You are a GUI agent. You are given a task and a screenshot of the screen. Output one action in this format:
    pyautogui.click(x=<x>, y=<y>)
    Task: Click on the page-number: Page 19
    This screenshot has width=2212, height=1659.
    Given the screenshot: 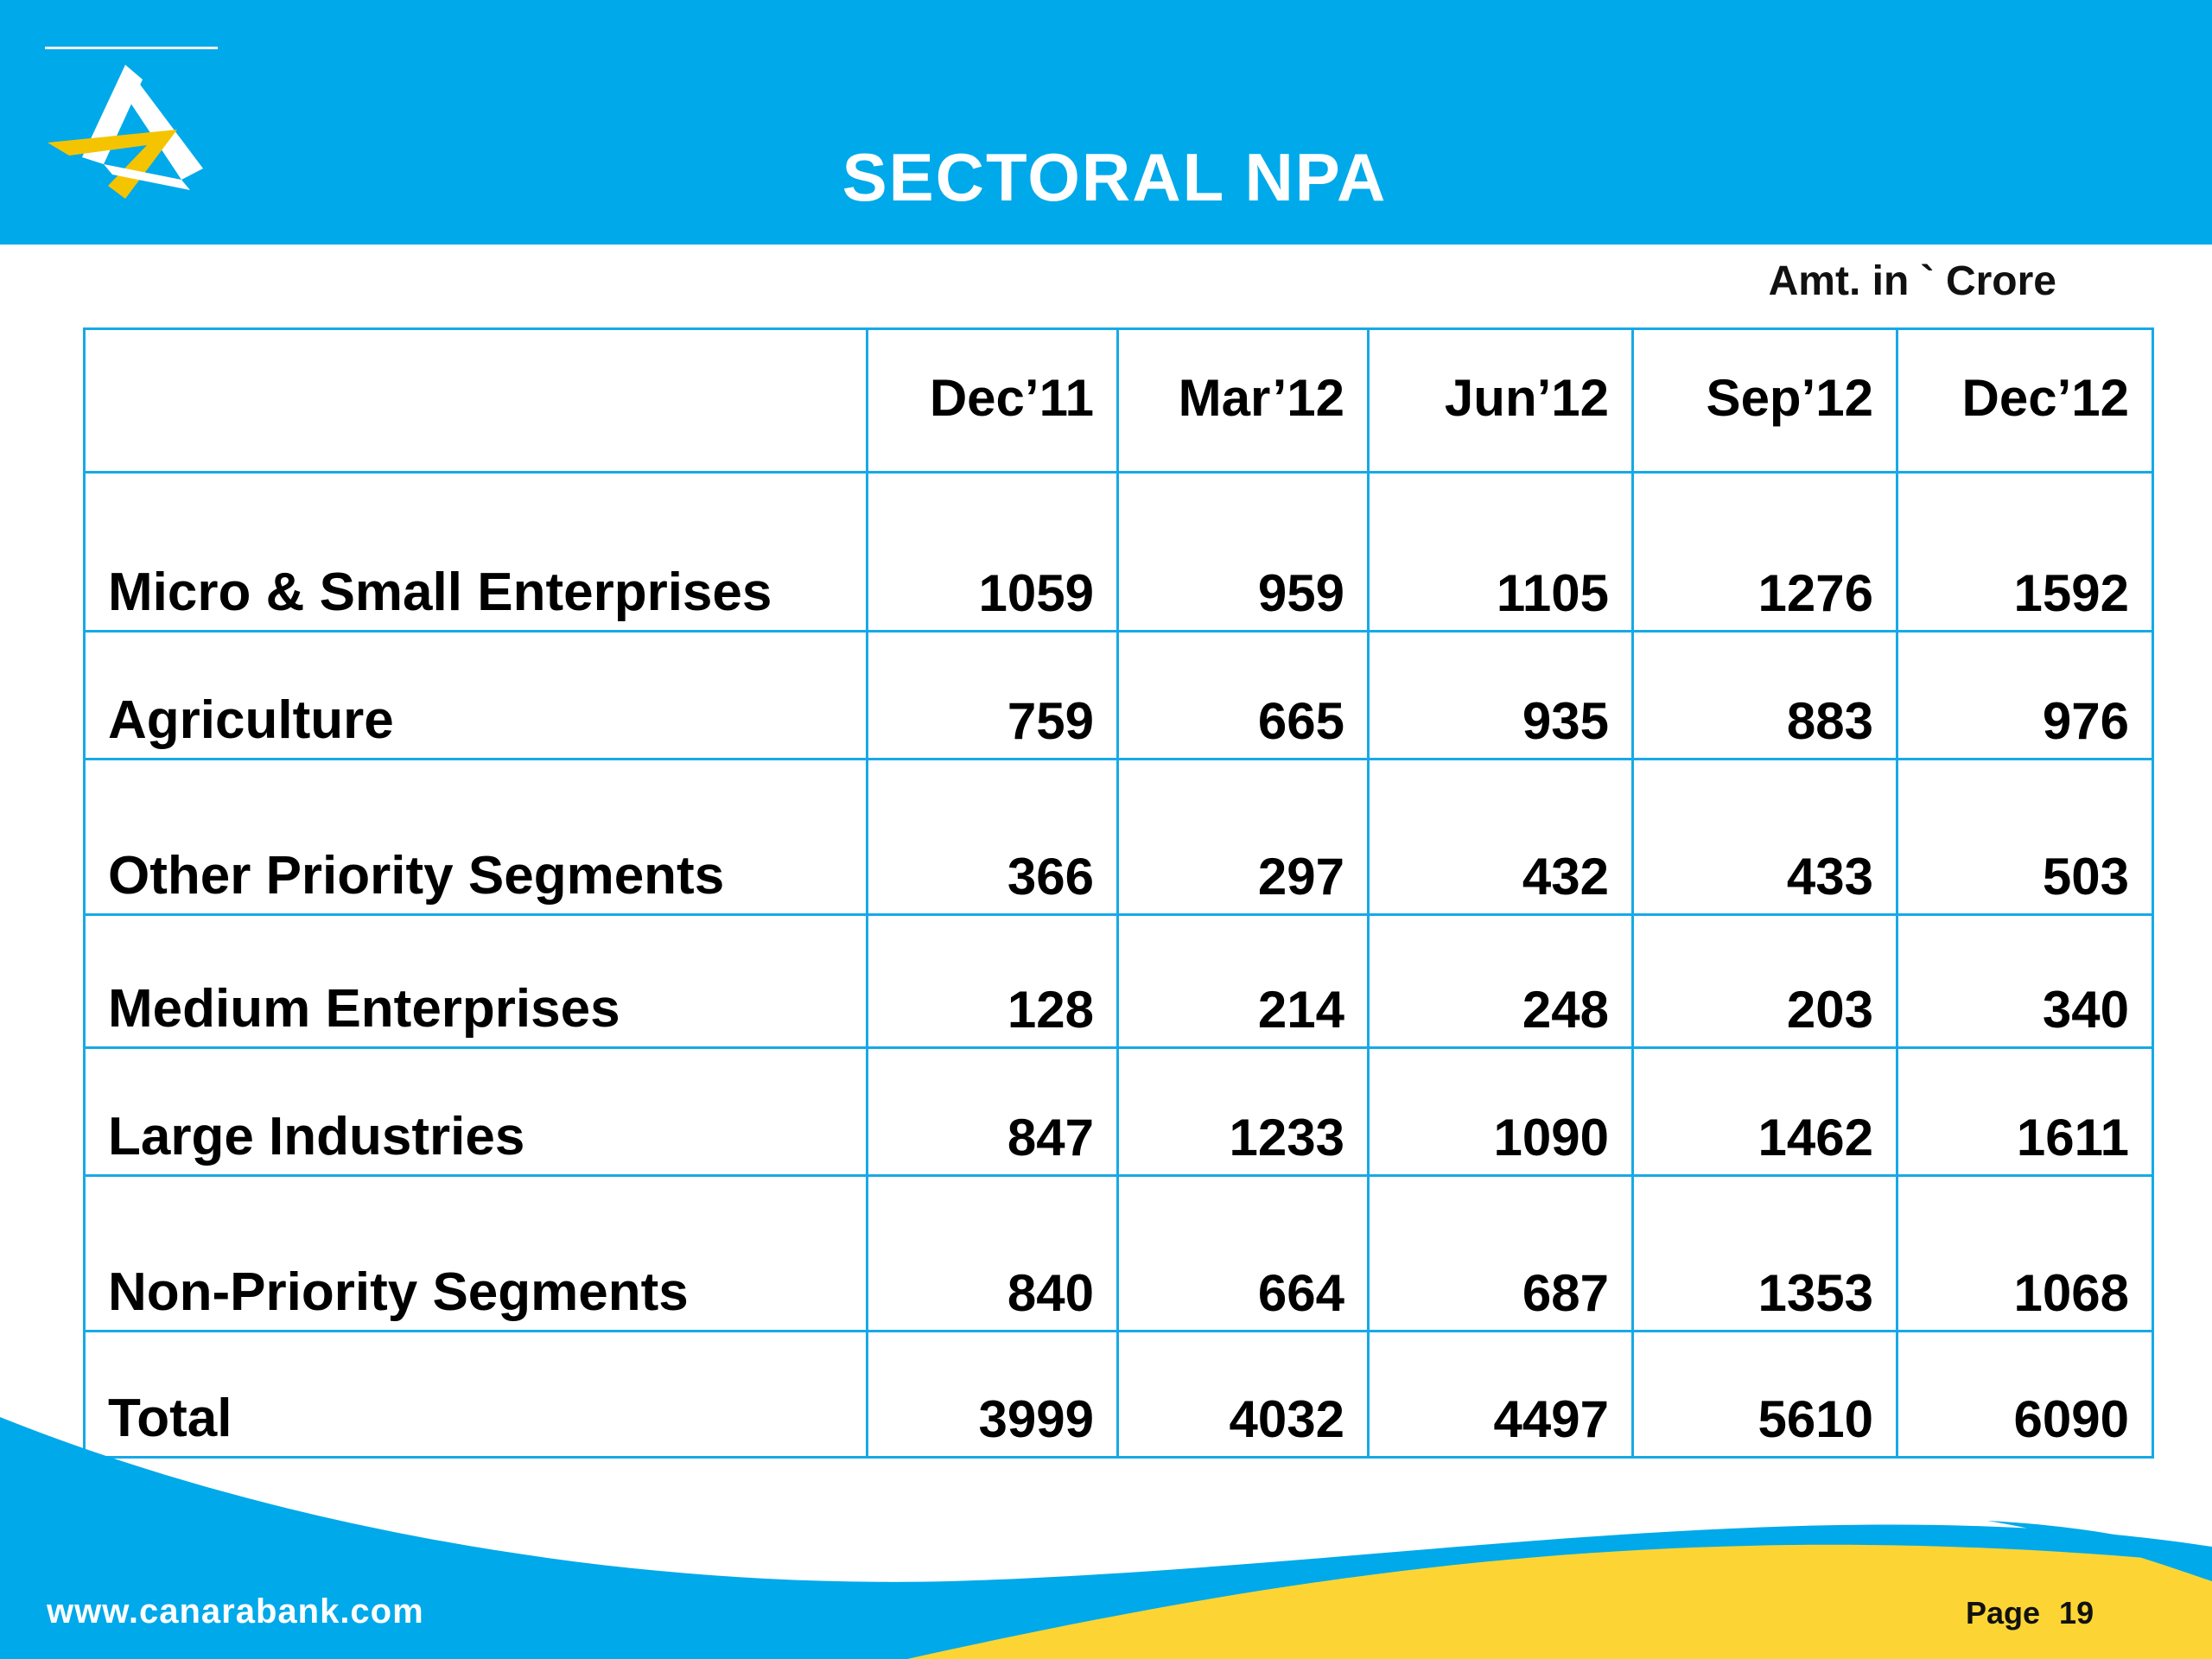 What is the action you would take?
    pyautogui.click(x=2030, y=1613)
    